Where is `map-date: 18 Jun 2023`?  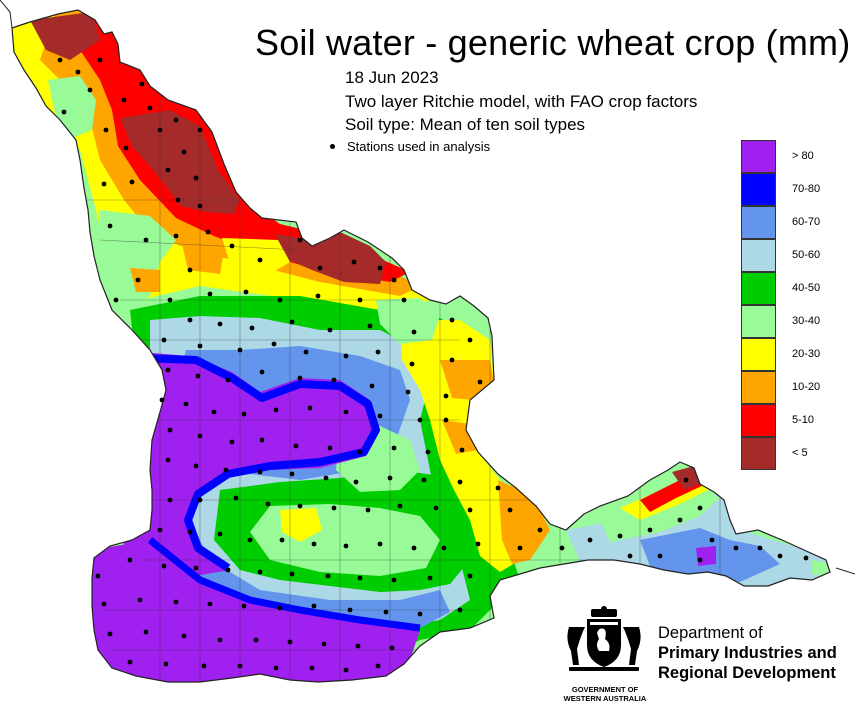
map-date: 18 Jun 2023 is located at coordinates (392, 77).